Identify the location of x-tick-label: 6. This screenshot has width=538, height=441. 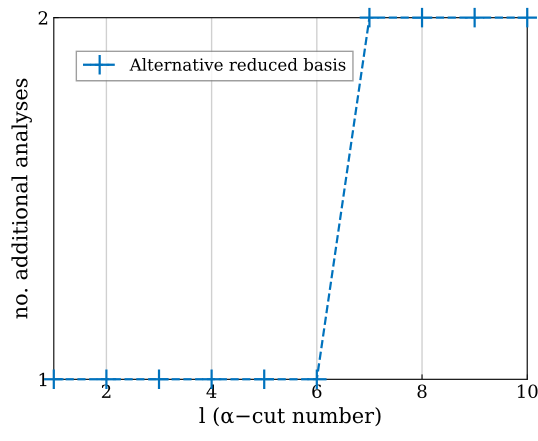
(317, 391).